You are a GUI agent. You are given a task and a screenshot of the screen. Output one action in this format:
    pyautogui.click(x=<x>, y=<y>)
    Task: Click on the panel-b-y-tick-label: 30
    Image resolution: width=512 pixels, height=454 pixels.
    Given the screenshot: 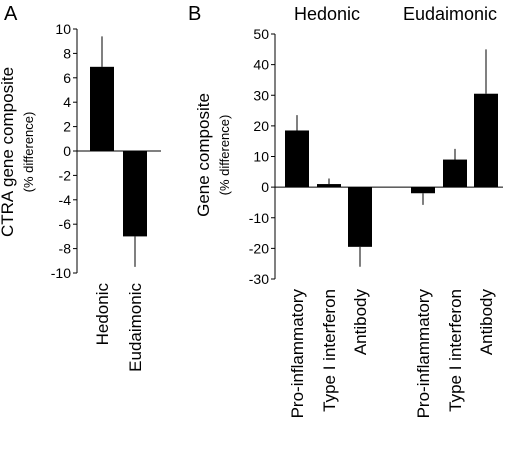 What is the action you would take?
    pyautogui.click(x=261, y=95)
    